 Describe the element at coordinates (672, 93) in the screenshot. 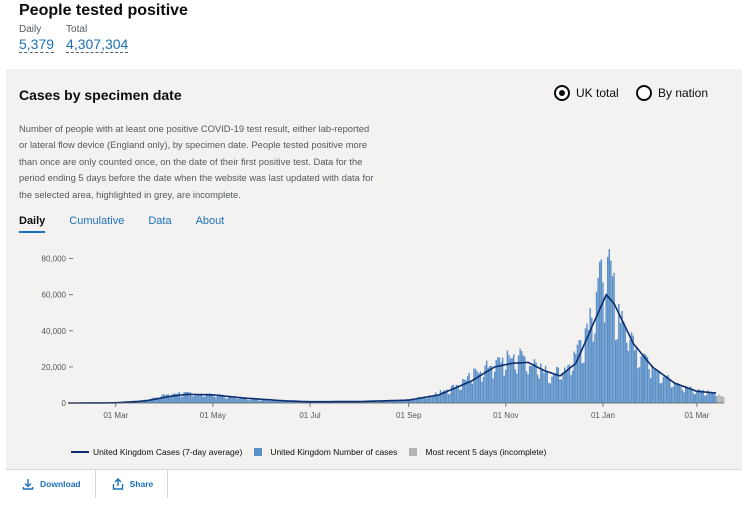

I see `radio-by-nation: By nation` at that location.